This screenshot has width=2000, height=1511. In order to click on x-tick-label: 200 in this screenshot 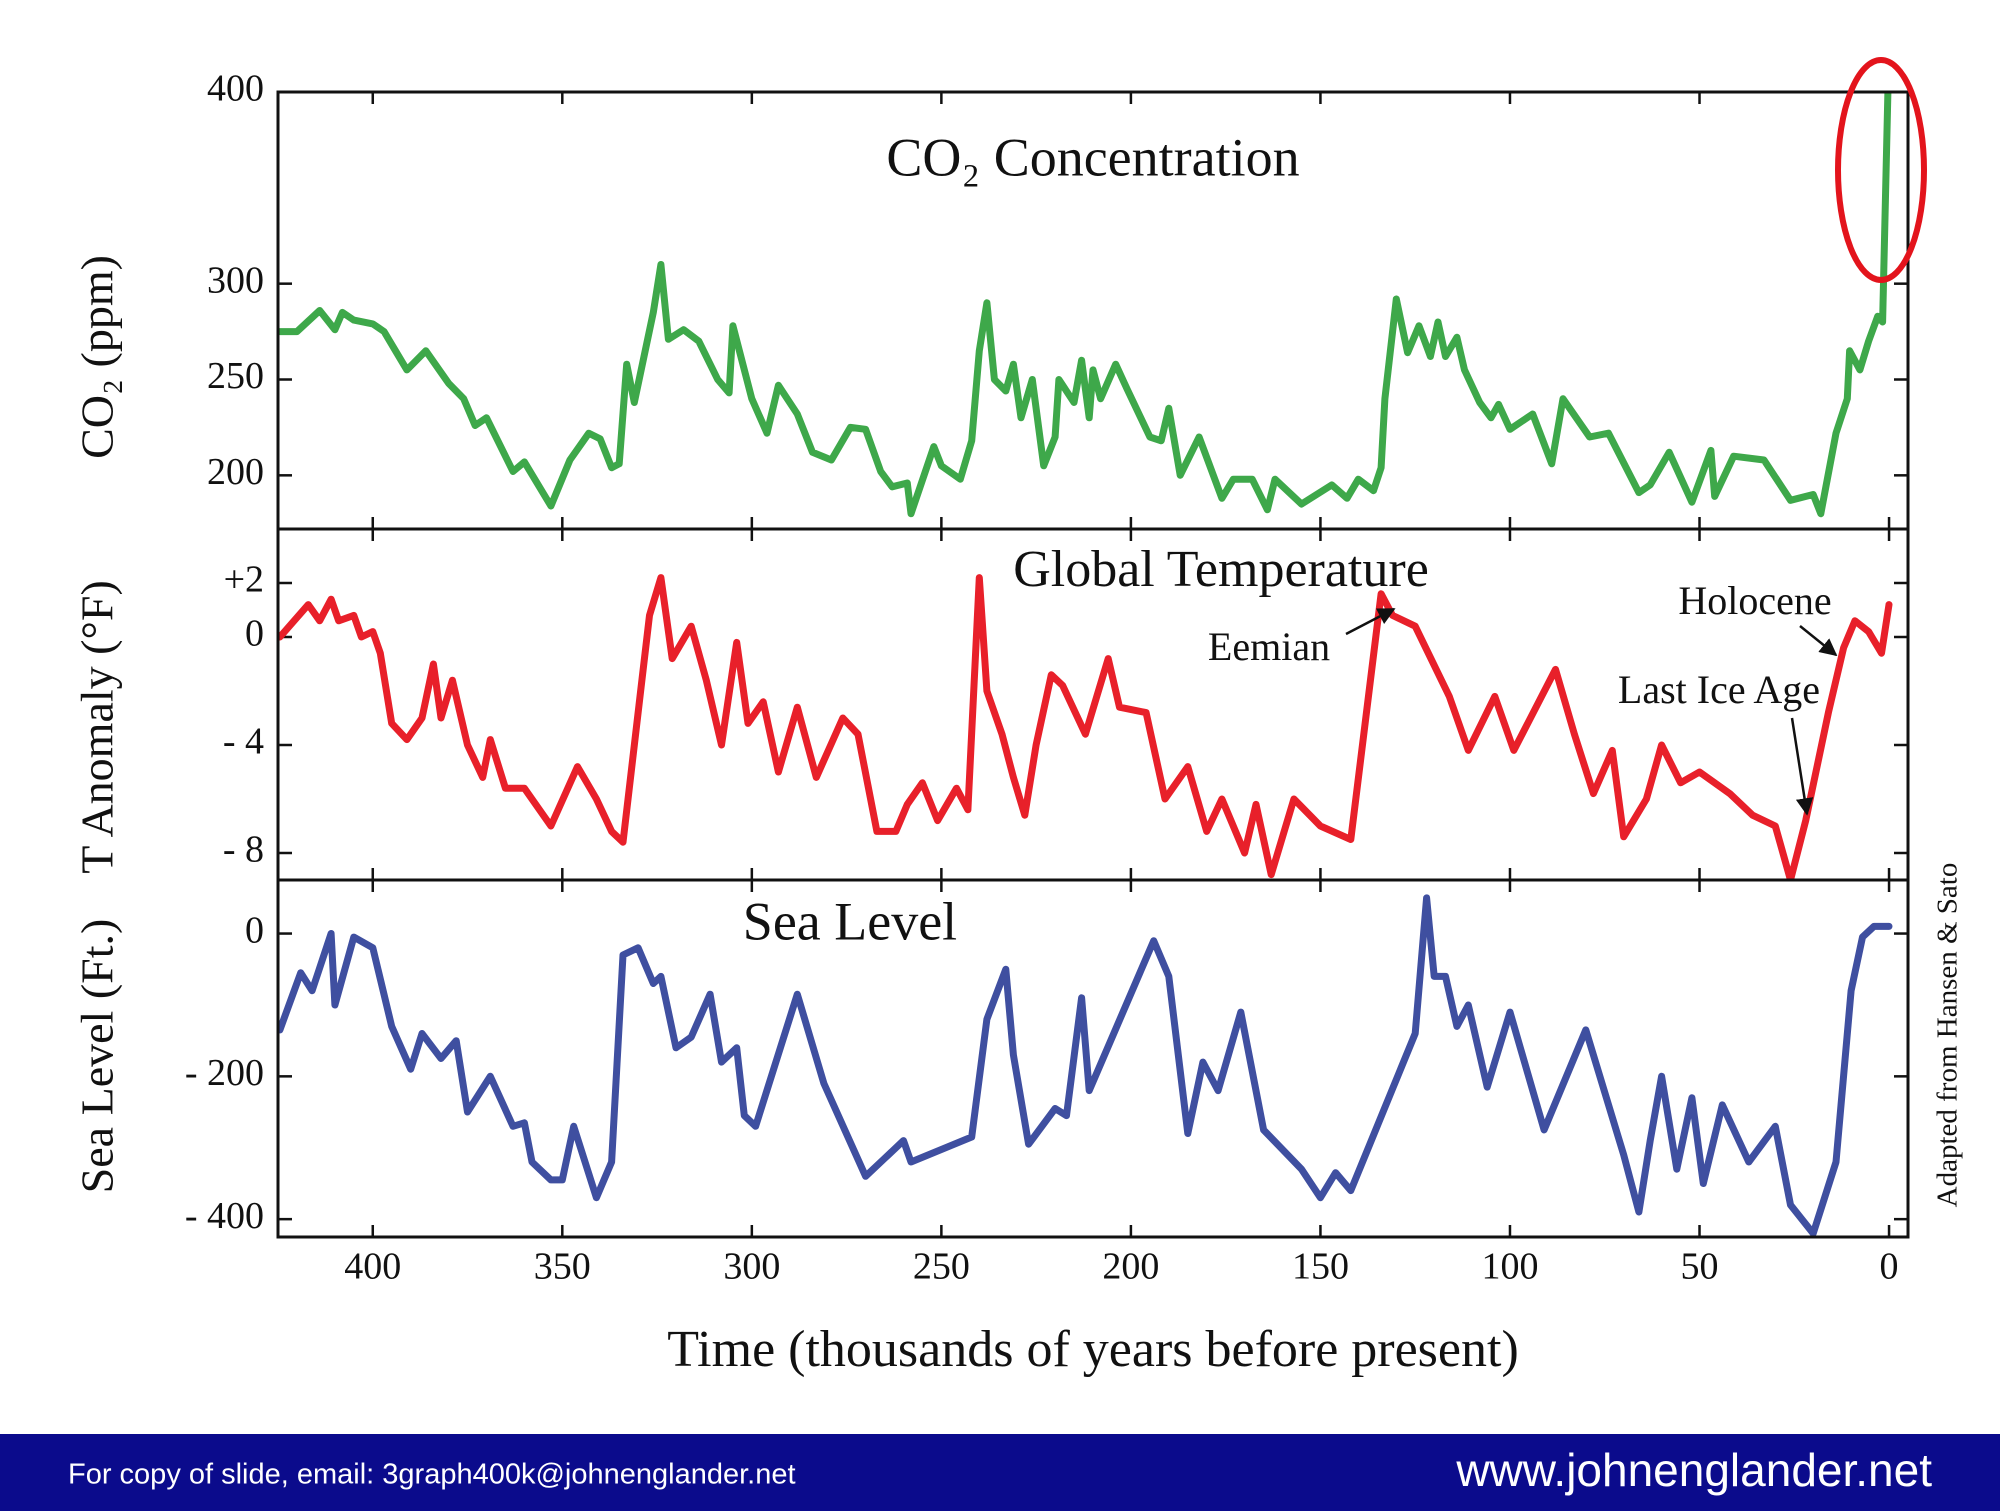, I will do `click(1130, 1267)`.